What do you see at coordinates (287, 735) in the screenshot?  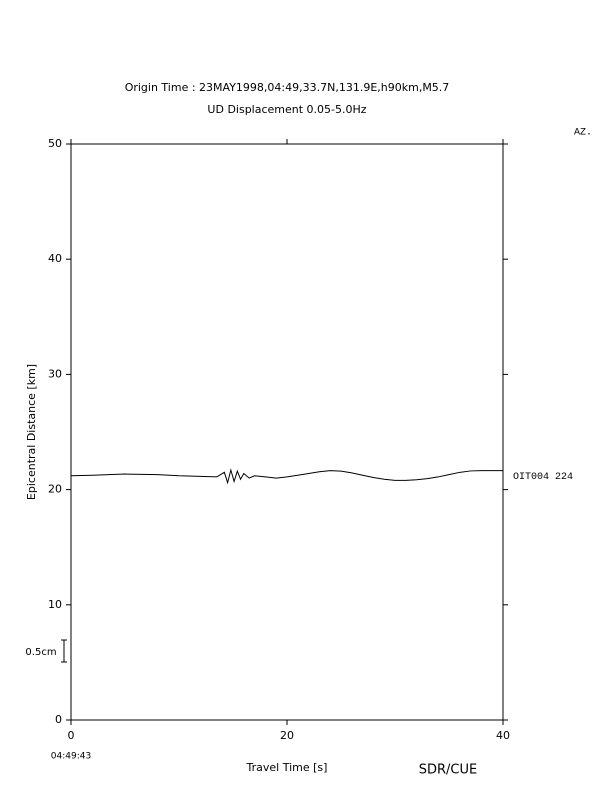 I see `x-tick-label: 20` at bounding box center [287, 735].